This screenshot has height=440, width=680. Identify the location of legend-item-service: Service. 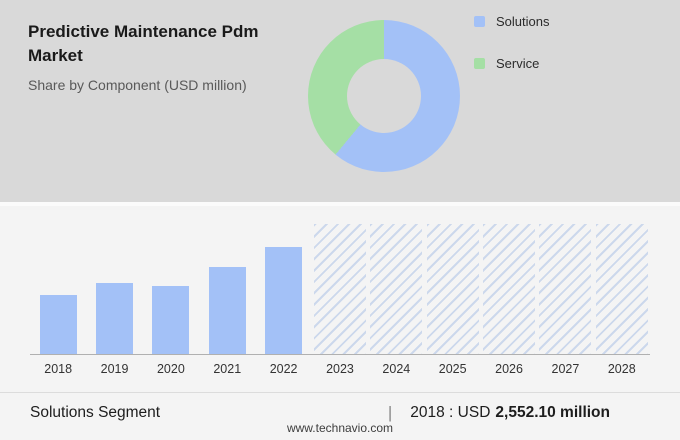
(511, 63).